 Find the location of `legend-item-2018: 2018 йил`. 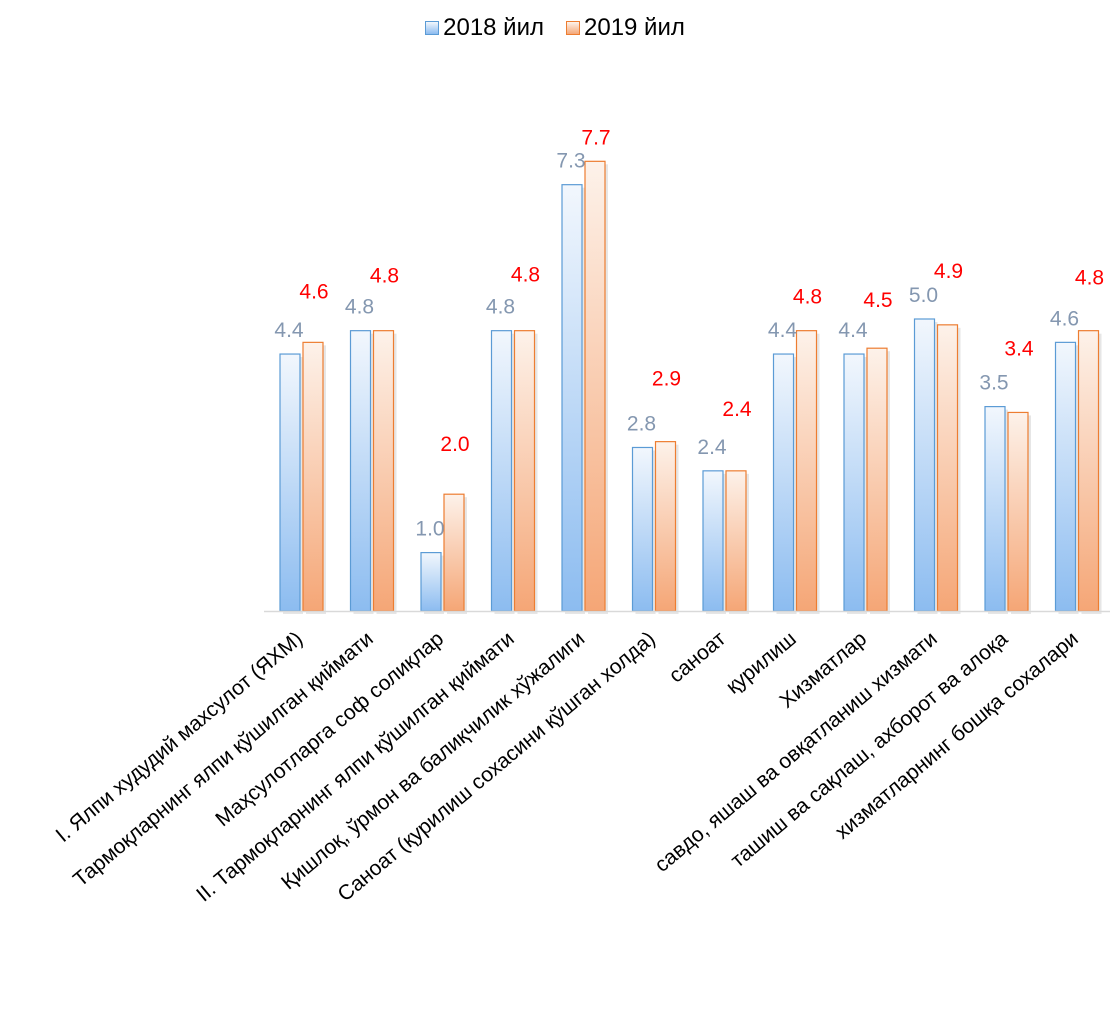

legend-item-2018: 2018 йил is located at coordinates (484, 28).